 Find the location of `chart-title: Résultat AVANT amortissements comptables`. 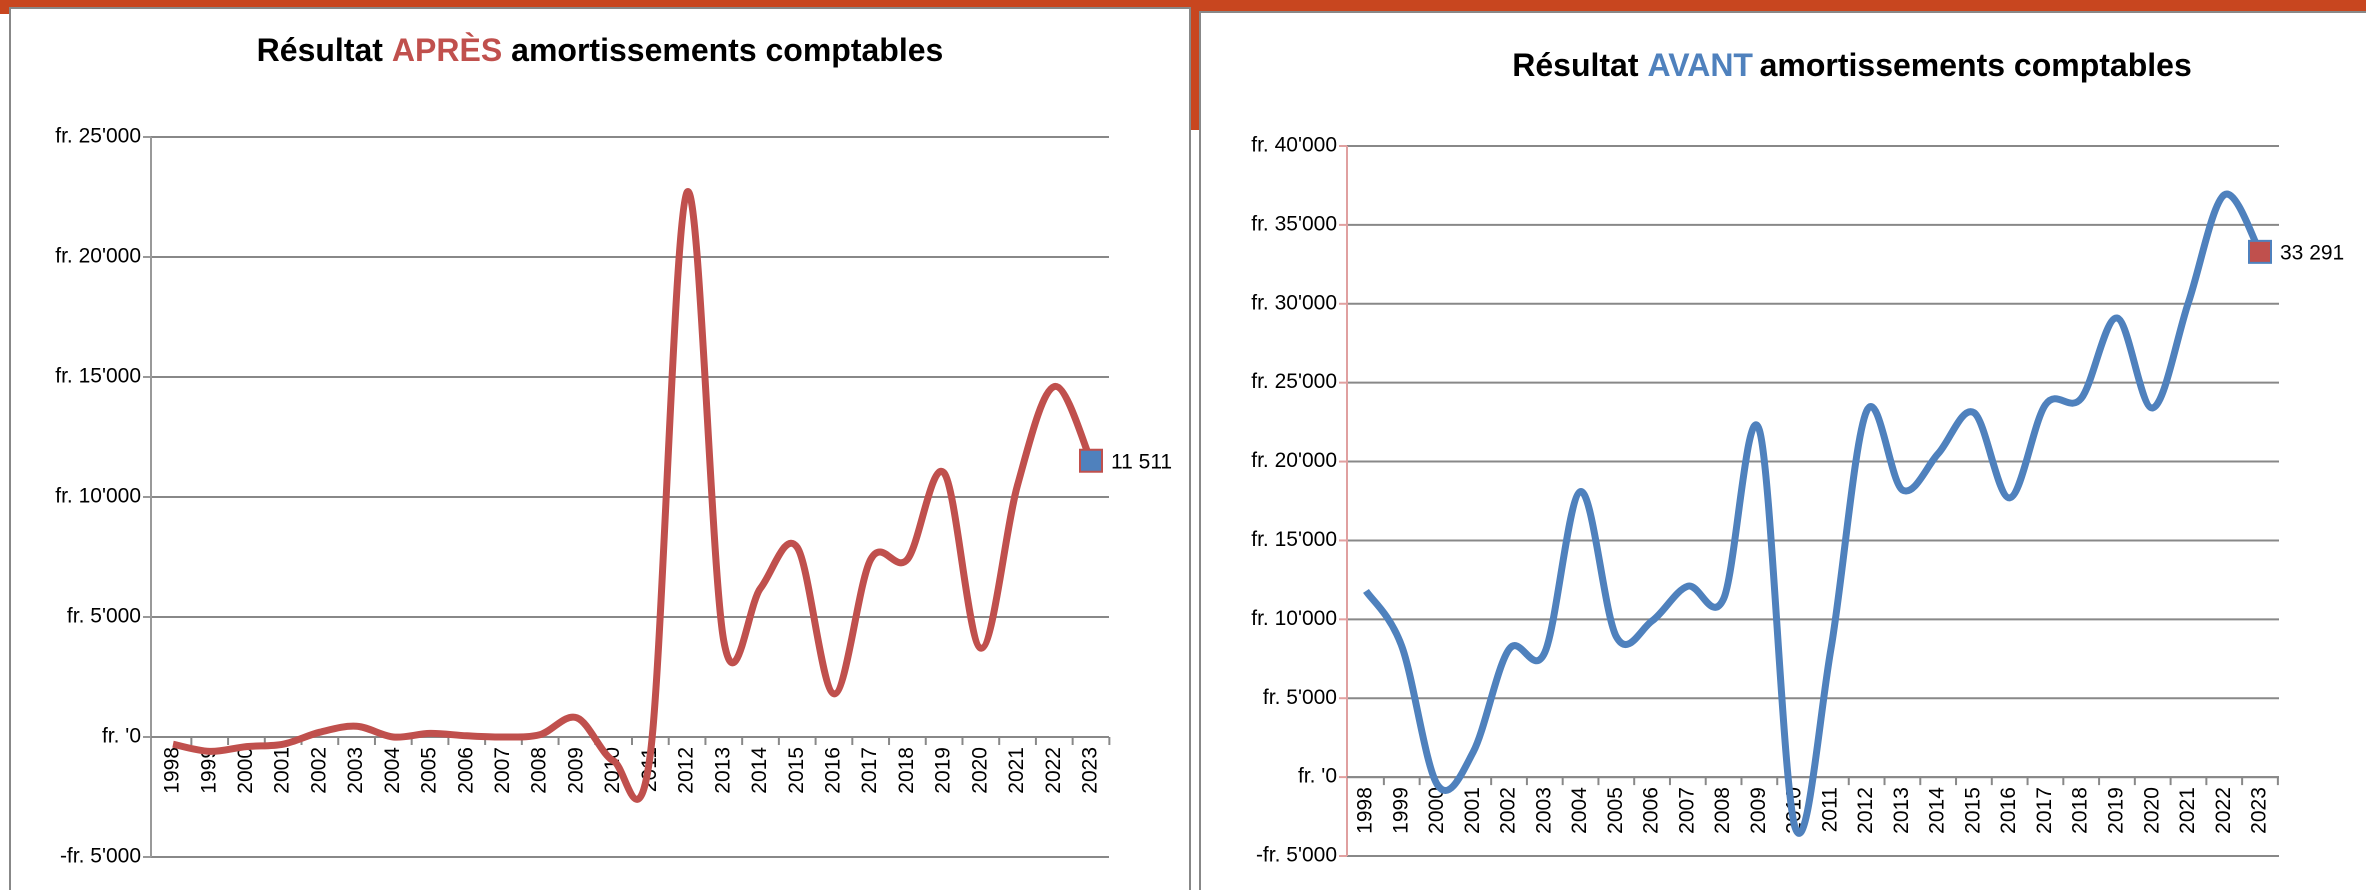

chart-title: Résultat AVANT amortissements comptables is located at coordinates (1852, 65).